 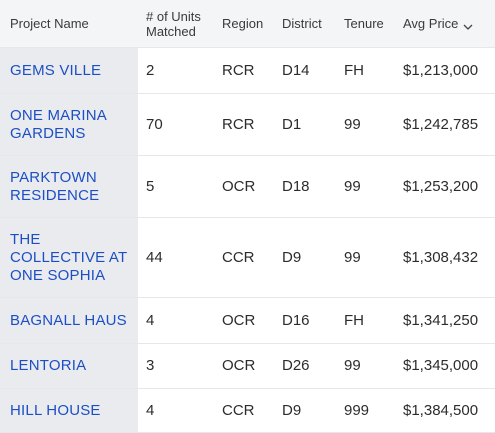 What do you see at coordinates (468, 25) in the screenshot?
I see `chevron-down-icon` at bounding box center [468, 25].